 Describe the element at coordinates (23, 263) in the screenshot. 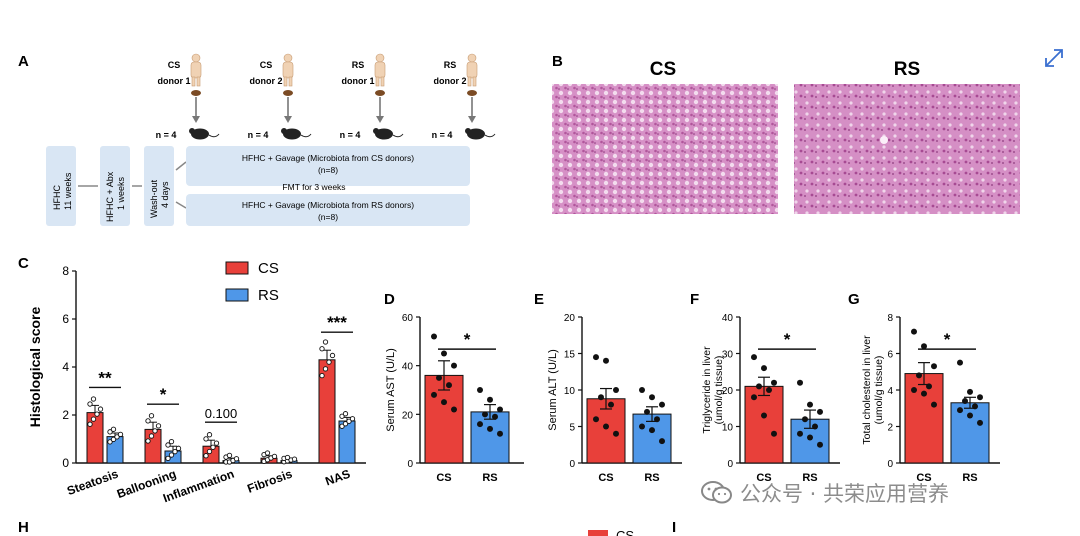

I see `panel-c-letter: C` at that location.